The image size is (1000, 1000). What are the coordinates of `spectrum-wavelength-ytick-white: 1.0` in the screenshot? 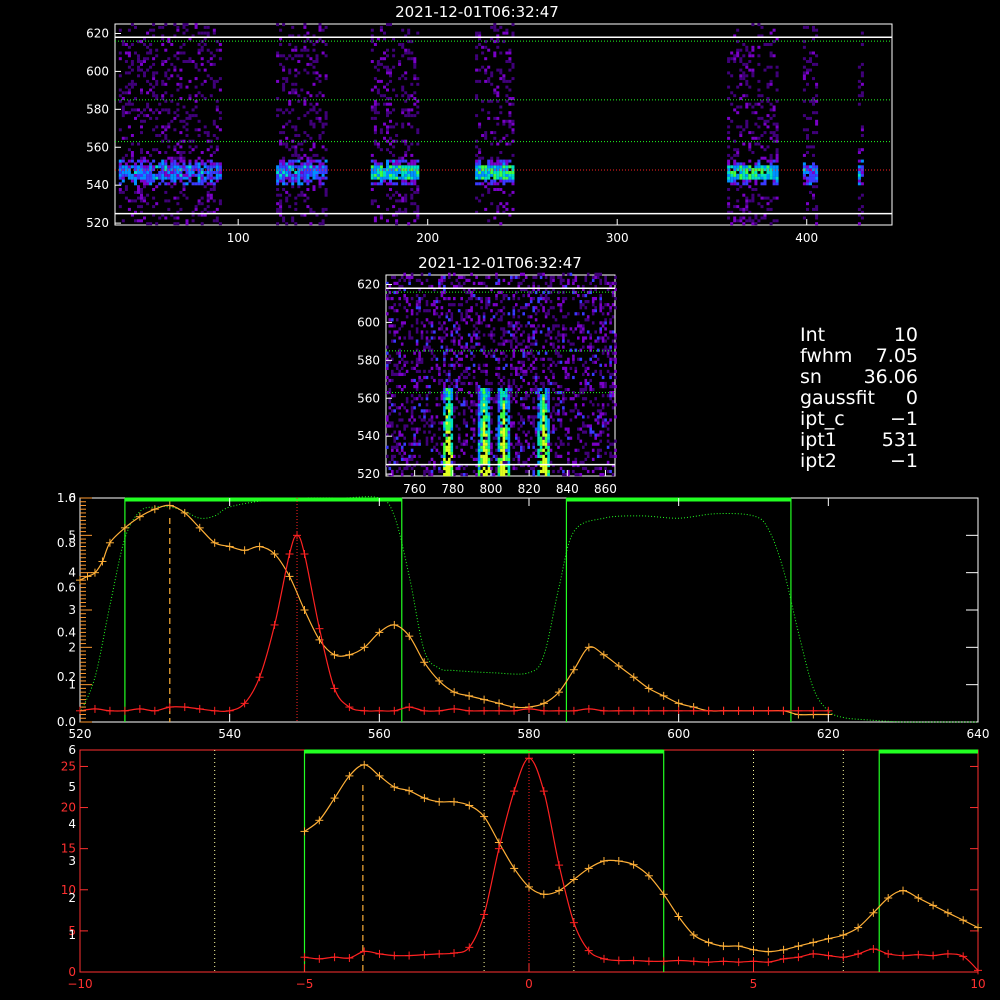 It's located at (66, 498).